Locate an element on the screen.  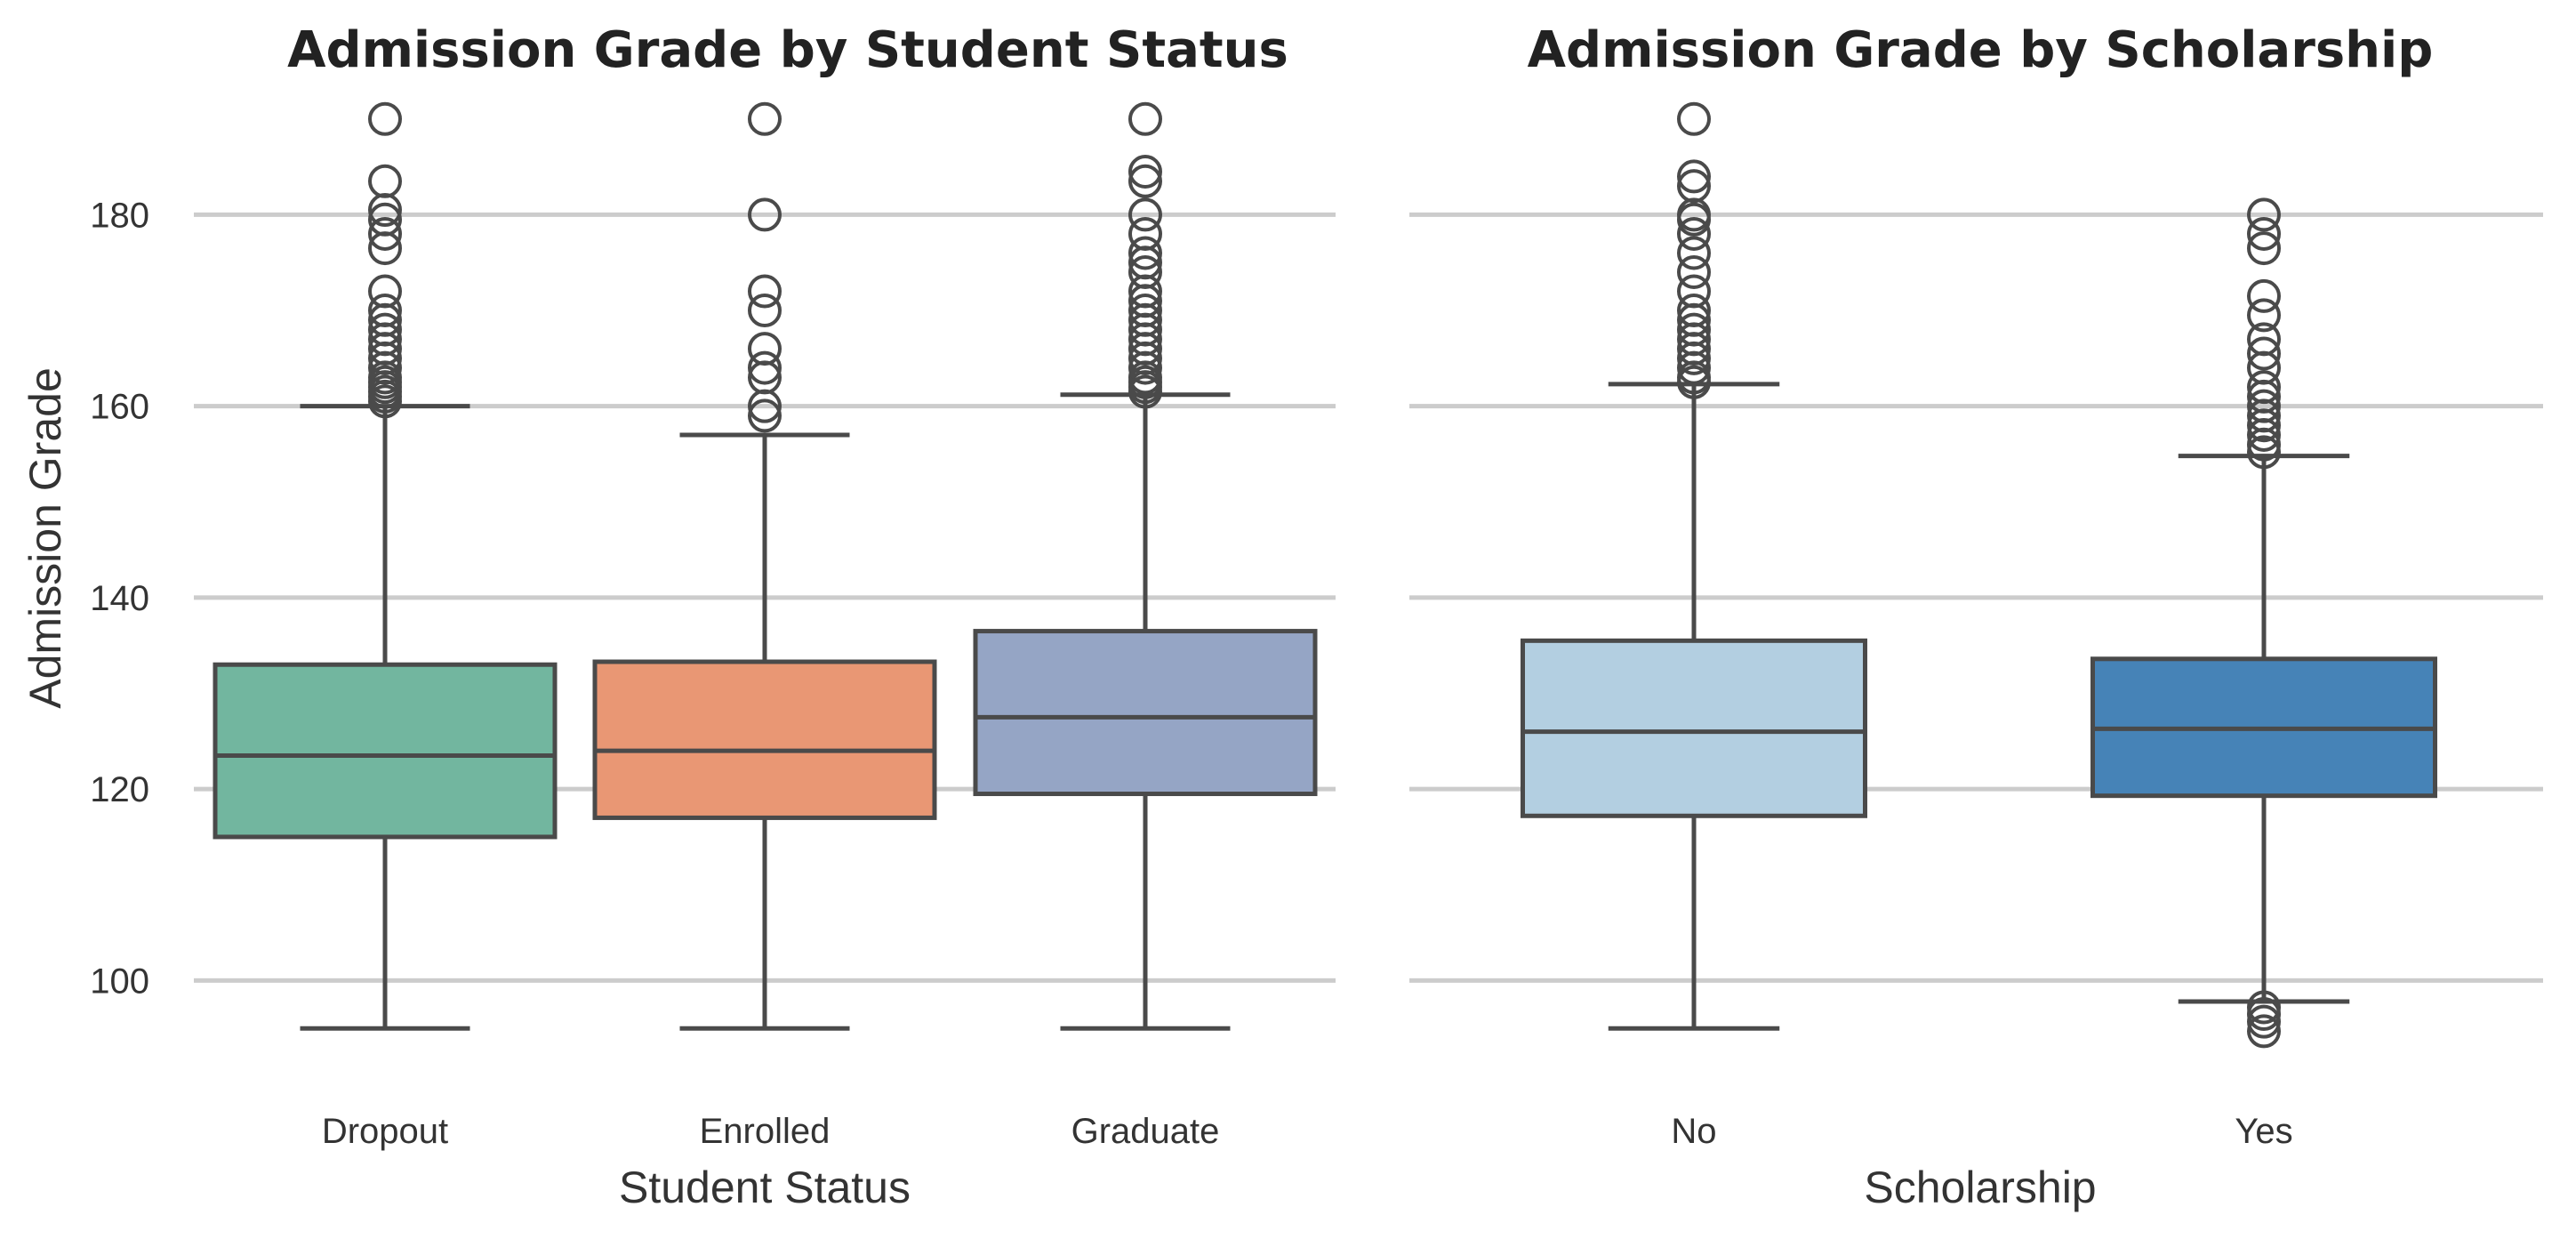
x-tick-label: No is located at coordinates (1693, 1131).